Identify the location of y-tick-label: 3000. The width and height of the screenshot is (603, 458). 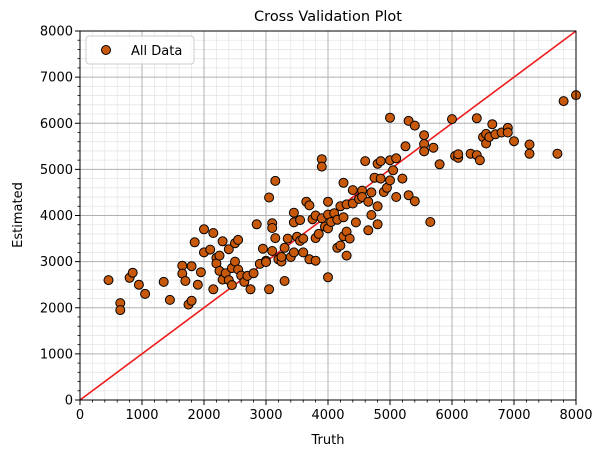
(56, 262).